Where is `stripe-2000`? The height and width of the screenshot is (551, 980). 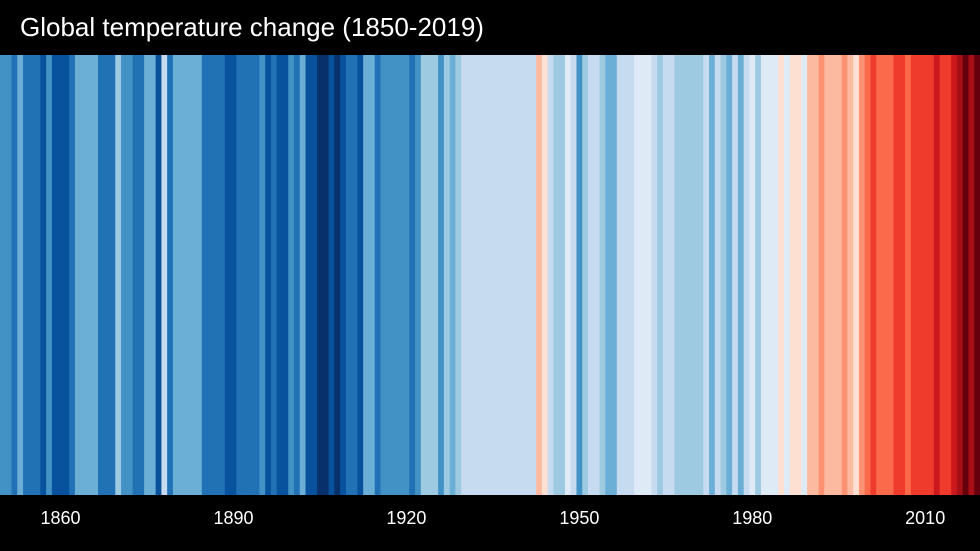 stripe-2000 is located at coordinates (868, 275).